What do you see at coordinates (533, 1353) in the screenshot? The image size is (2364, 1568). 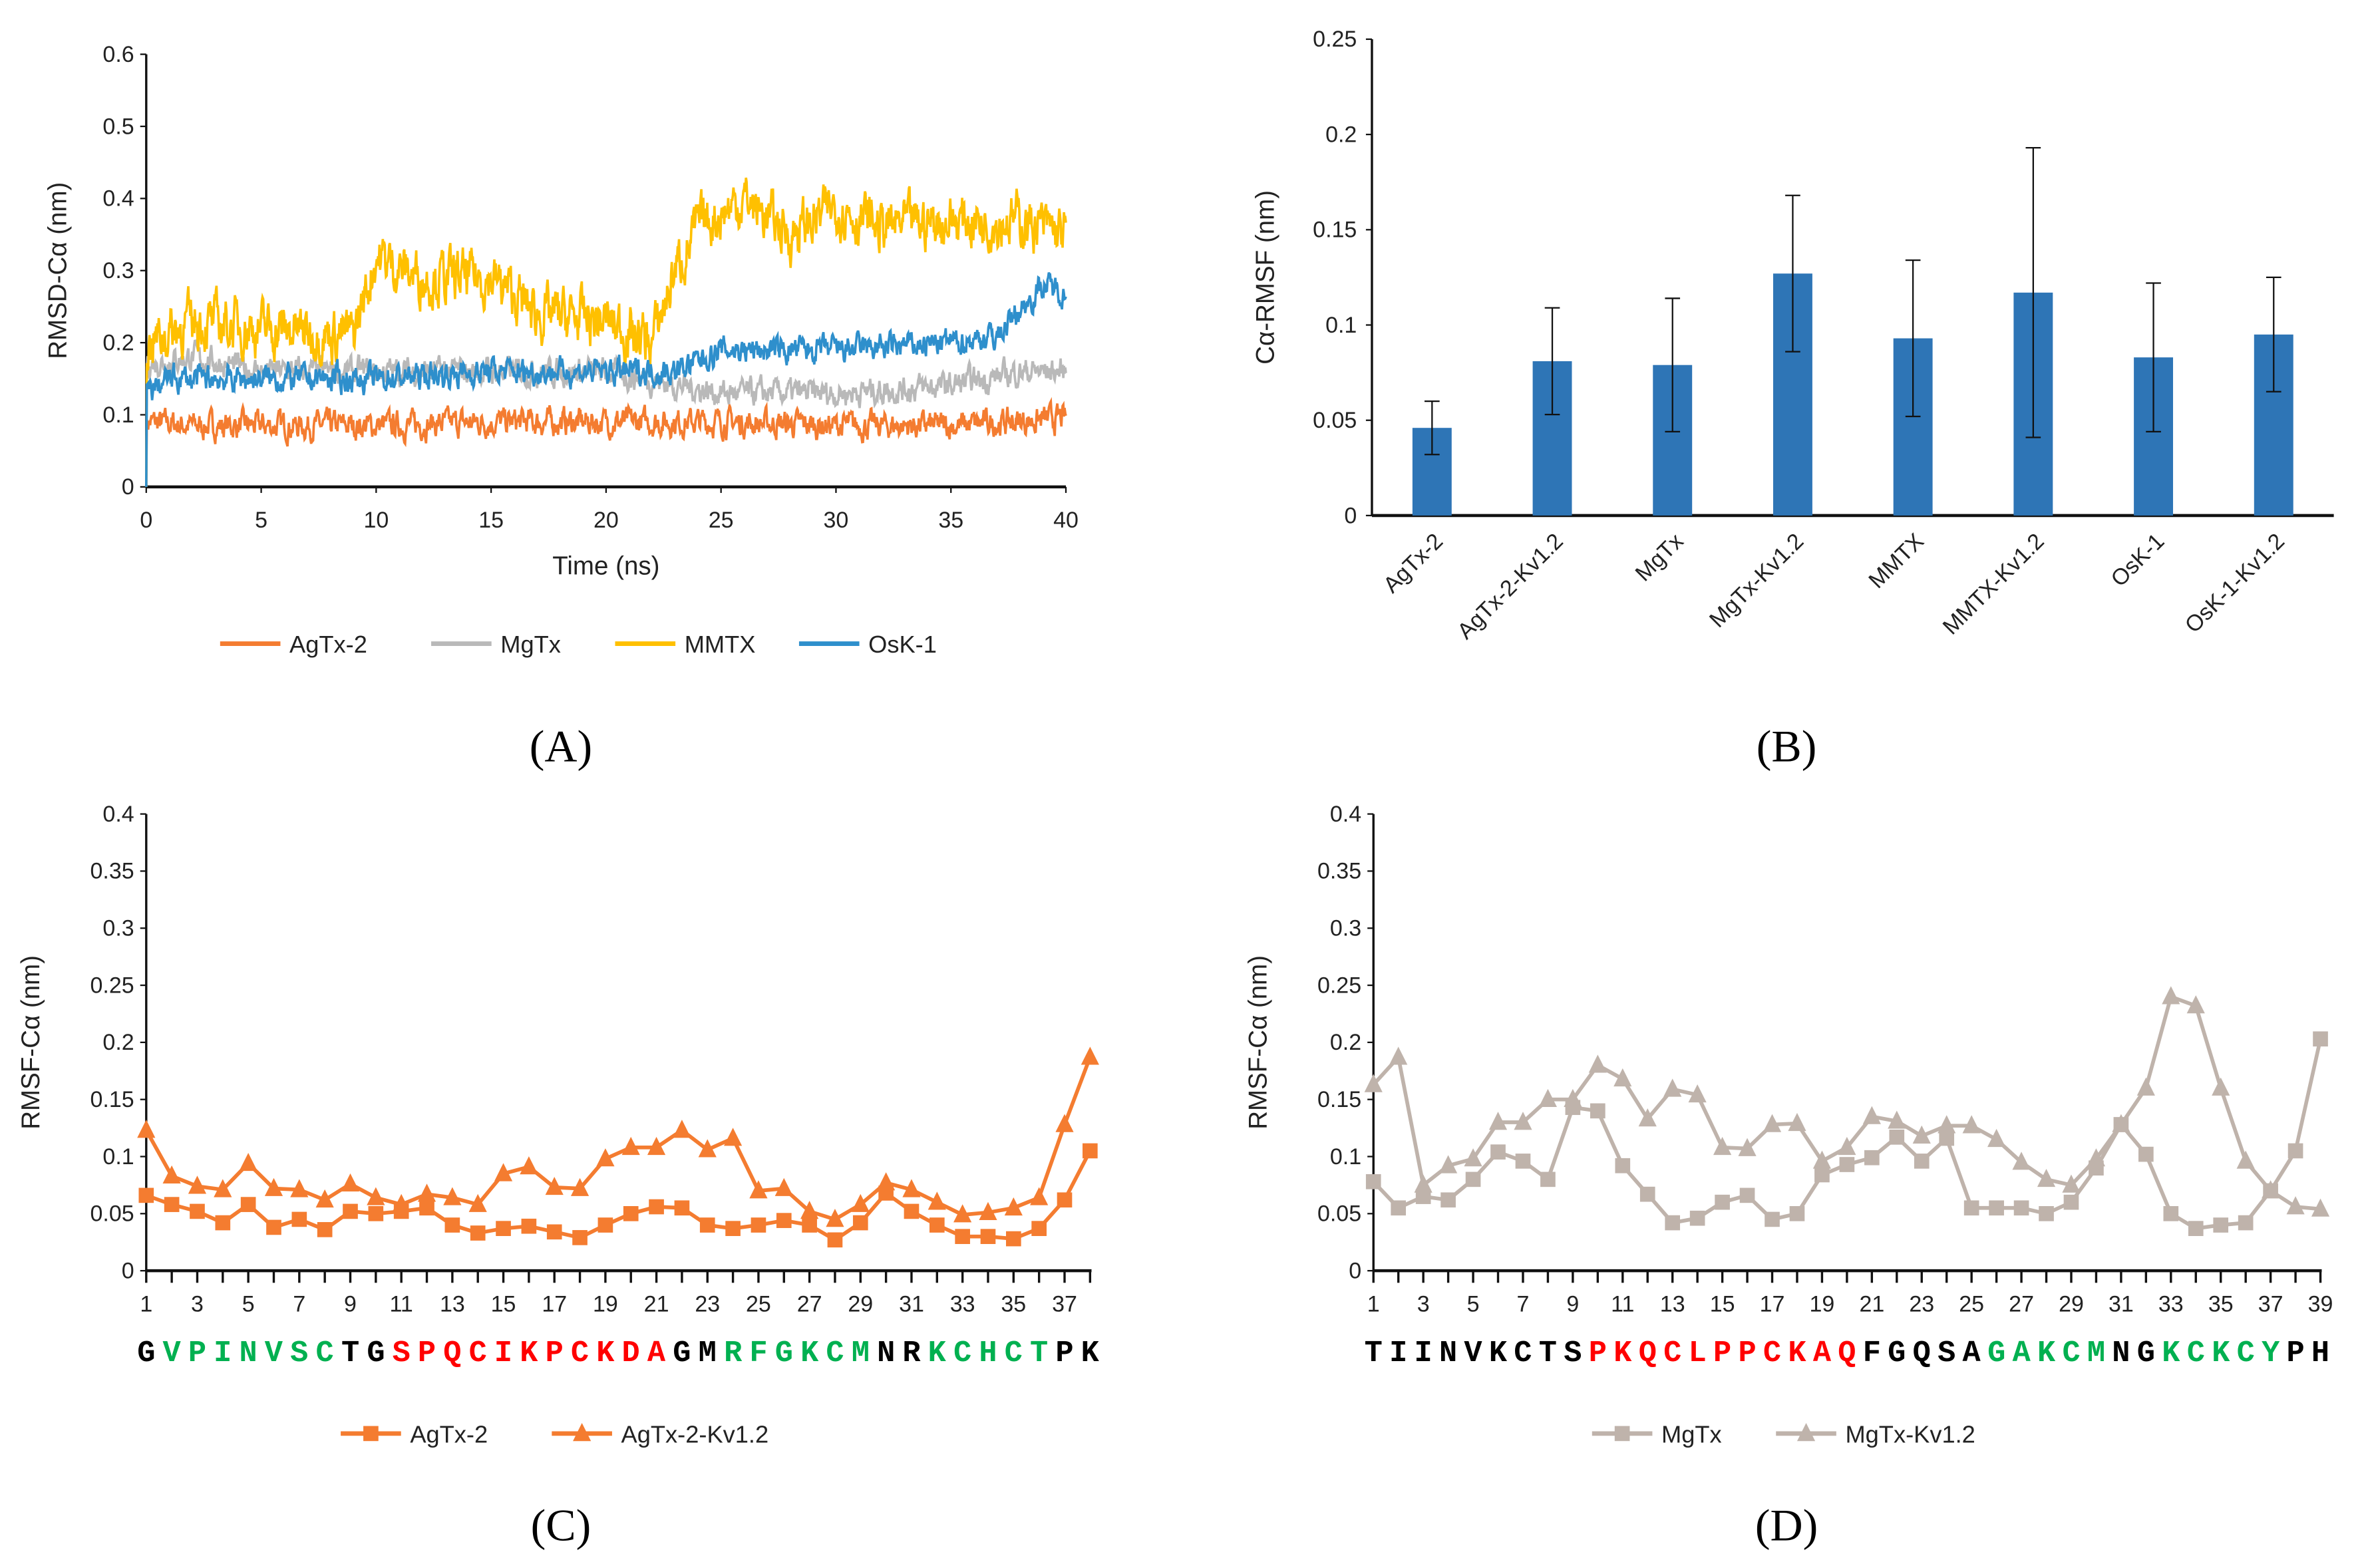 I see `sequence-segment: SPQCIKPCKDA` at bounding box center [533, 1353].